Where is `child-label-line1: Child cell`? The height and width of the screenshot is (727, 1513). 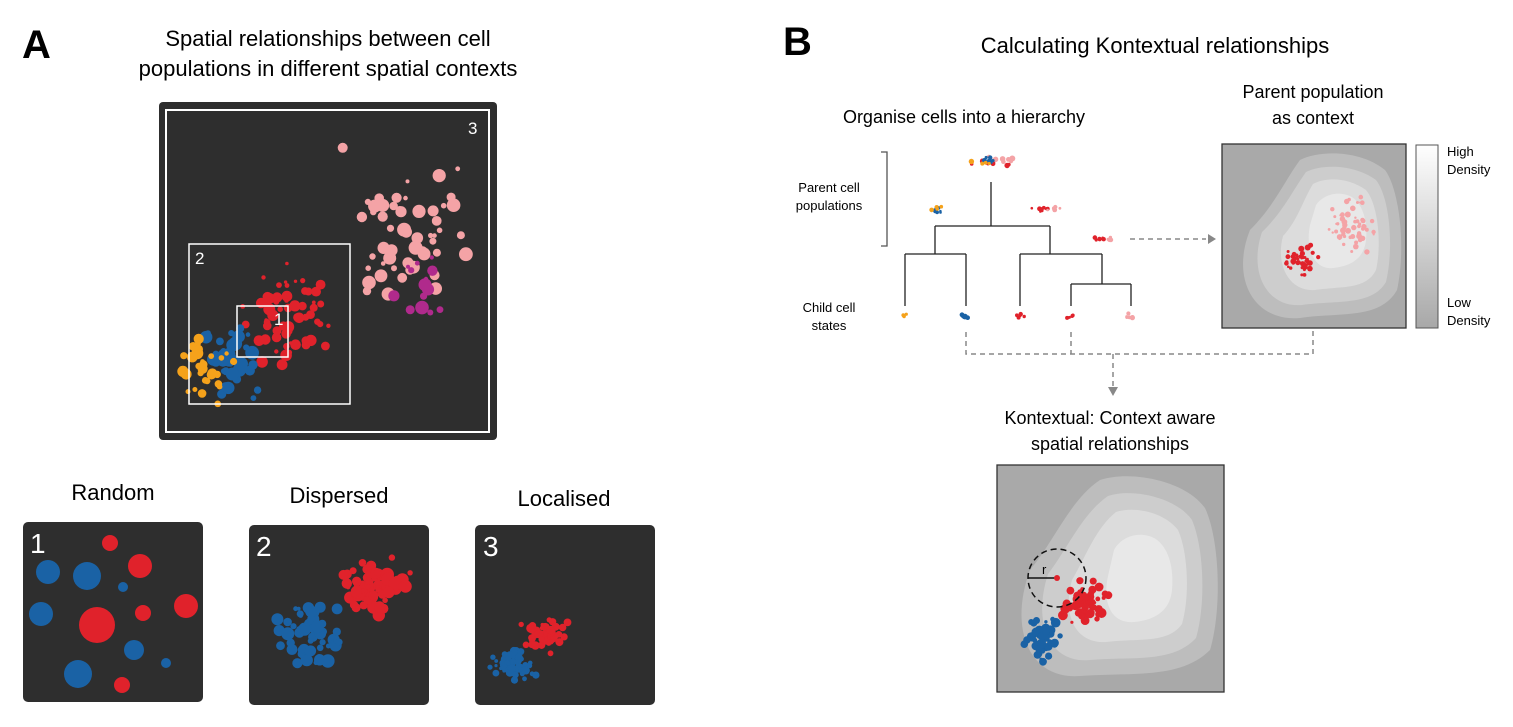
child-label-line1: Child cell is located at coordinates (829, 307).